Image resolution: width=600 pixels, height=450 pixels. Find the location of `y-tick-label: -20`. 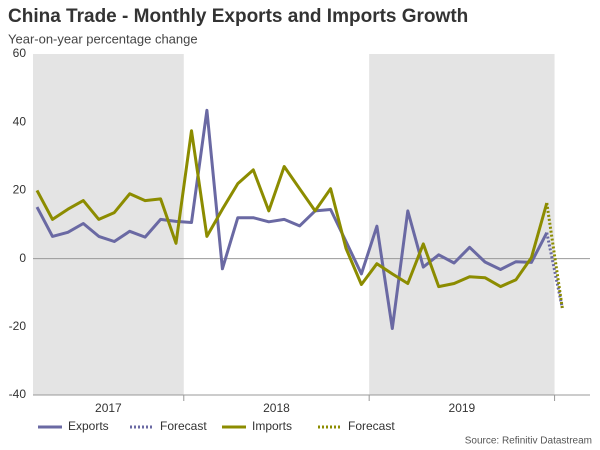

y-tick-label: -20 is located at coordinates (18, 326).